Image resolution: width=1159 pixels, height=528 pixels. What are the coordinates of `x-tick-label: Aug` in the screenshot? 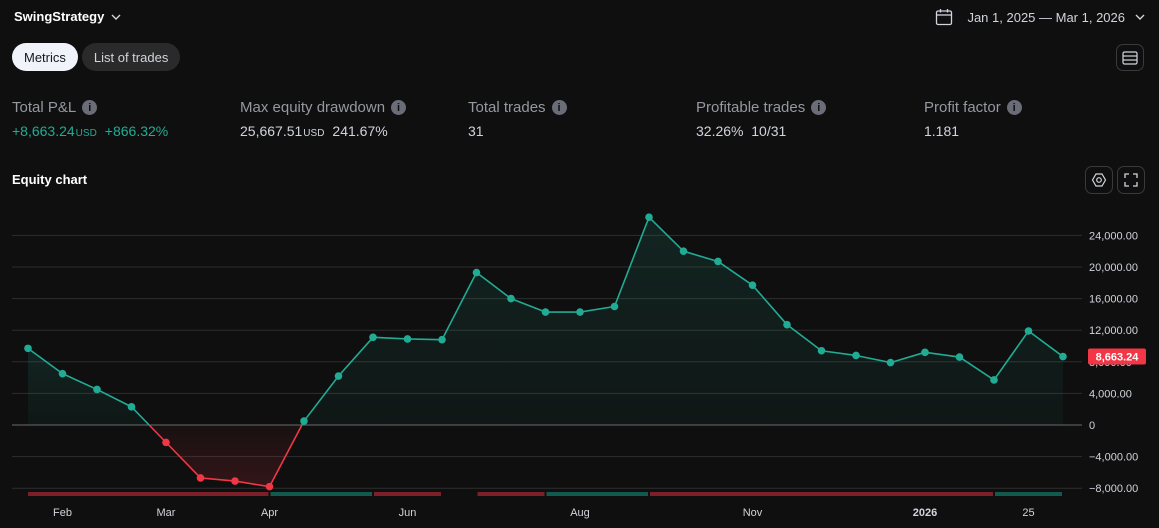 It's located at (580, 513).